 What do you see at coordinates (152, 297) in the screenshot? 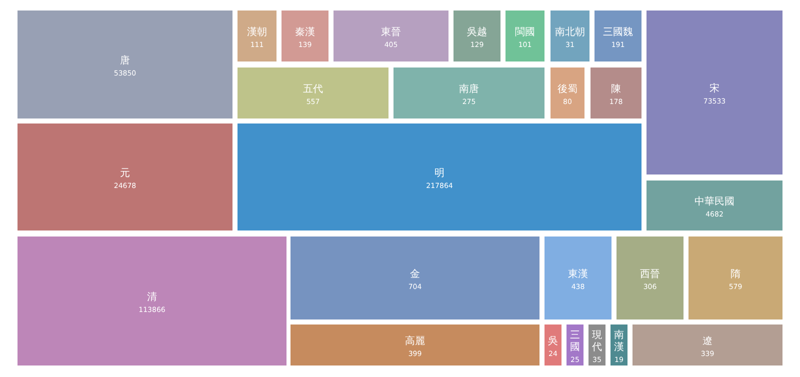
I see `category-label: 清` at bounding box center [152, 297].